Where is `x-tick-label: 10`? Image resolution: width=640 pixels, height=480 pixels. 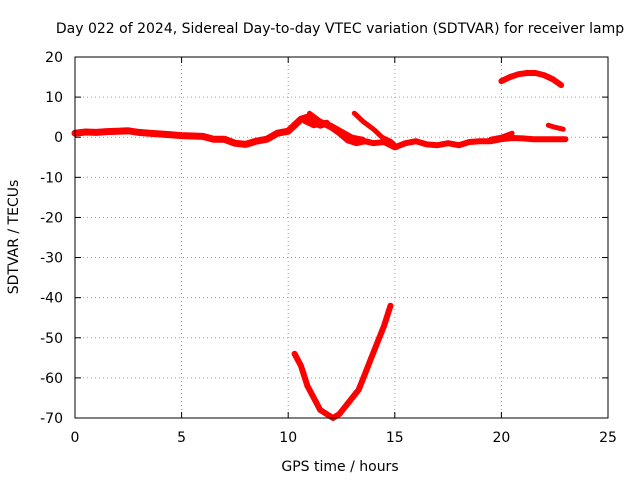
x-tick-label: 10 is located at coordinates (288, 438).